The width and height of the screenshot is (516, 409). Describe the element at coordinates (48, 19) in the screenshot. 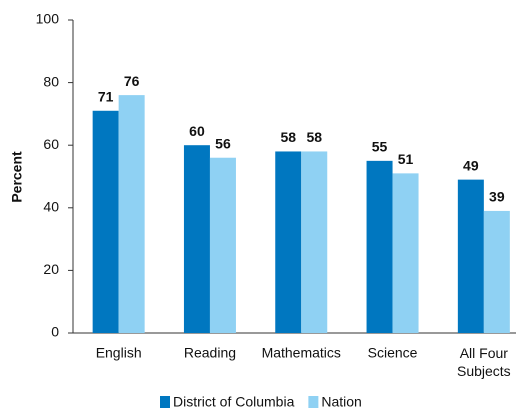

I see `y-tick-label: 100` at that location.